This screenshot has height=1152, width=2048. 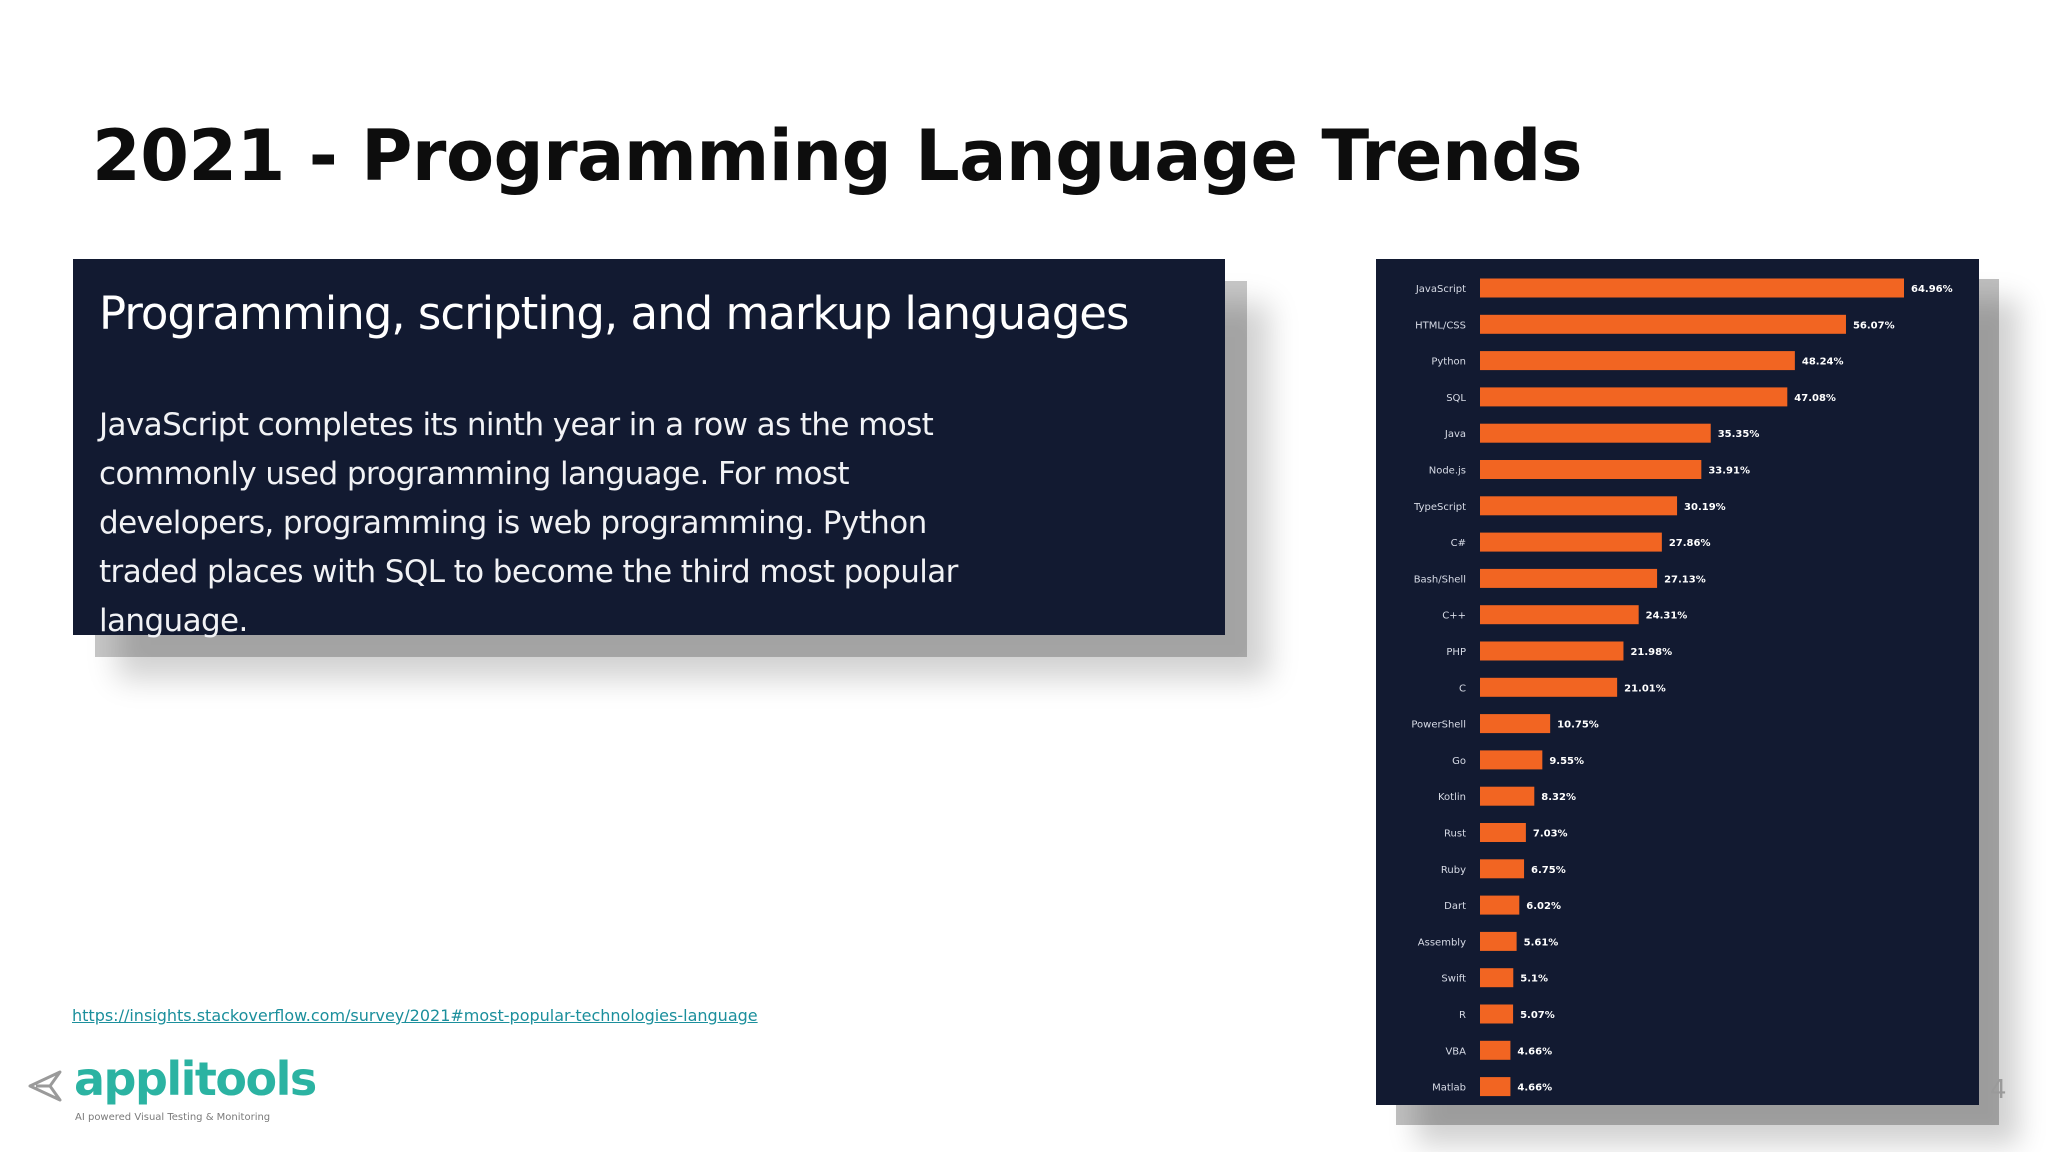 What do you see at coordinates (1440, 289) in the screenshot?
I see `category-label: JavaScript` at bounding box center [1440, 289].